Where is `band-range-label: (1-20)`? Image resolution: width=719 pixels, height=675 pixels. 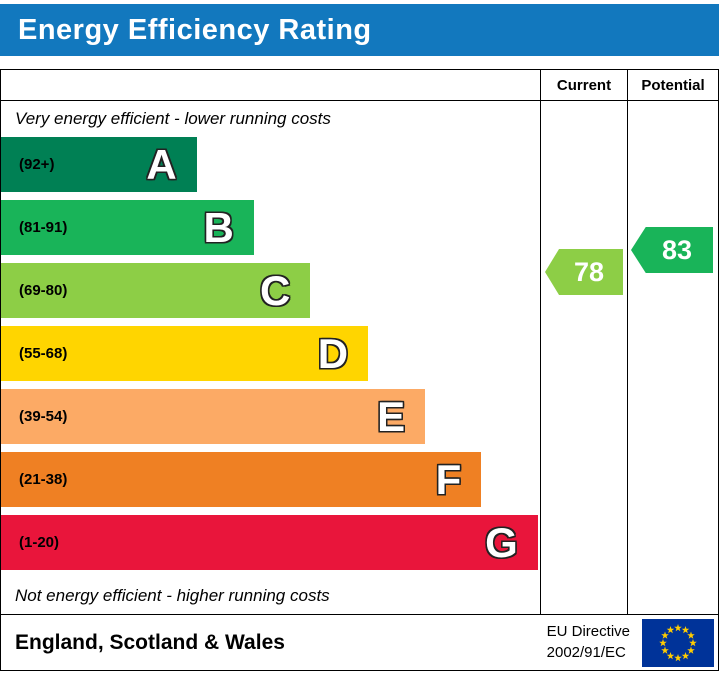
band-range-label: (1-20) is located at coordinates (39, 542).